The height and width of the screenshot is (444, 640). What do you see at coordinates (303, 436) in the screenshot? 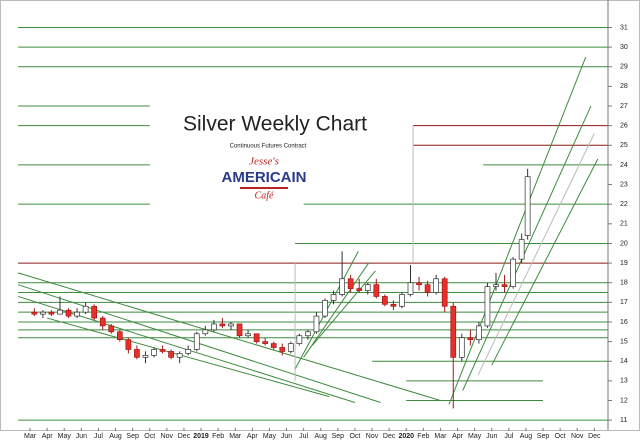
I see `x-tick-label: Jul` at bounding box center [303, 436].